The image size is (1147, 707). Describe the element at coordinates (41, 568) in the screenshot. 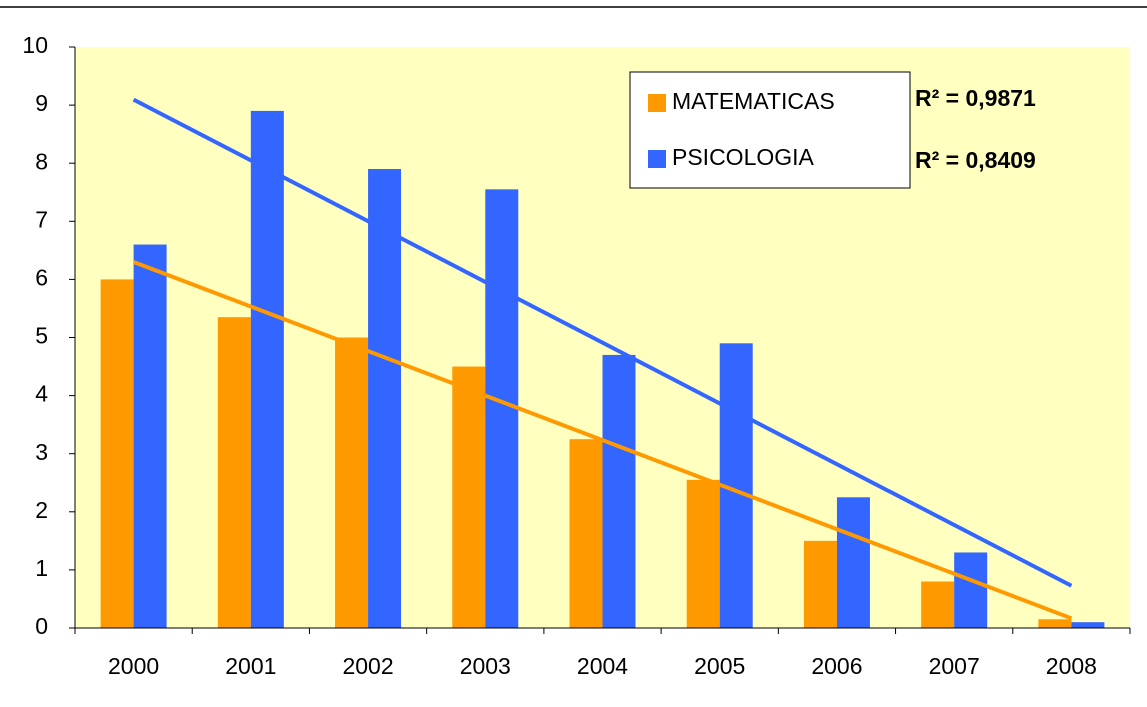

I see `y-tick-label: 1` at that location.